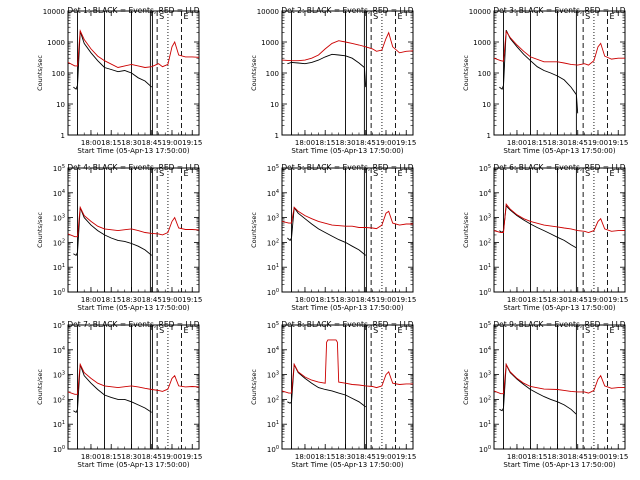  What do you see at coordinates (273, 424) in the screenshot?
I see `y-tick-label: 10¹` at bounding box center [273, 424].